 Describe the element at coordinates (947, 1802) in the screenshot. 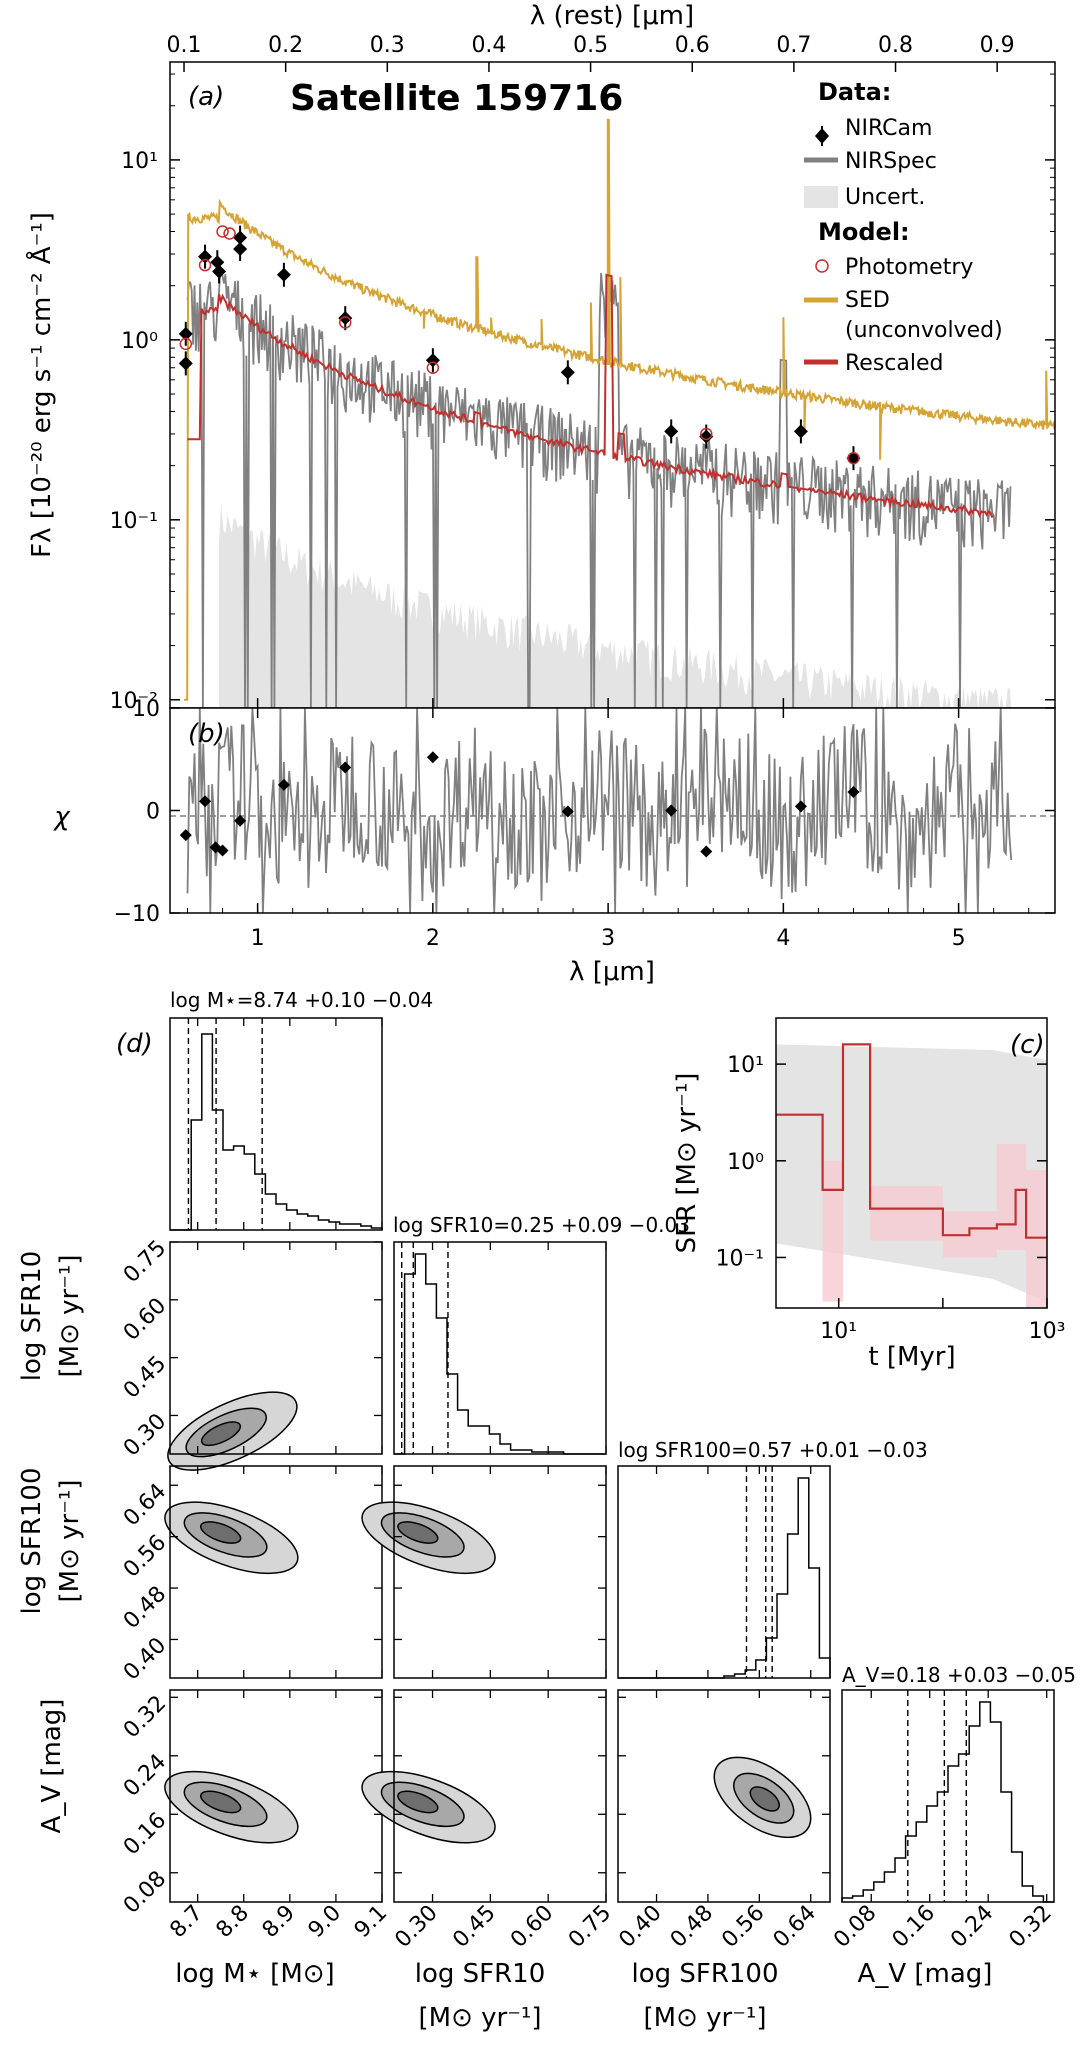

I see `histogram-A_V` at that location.